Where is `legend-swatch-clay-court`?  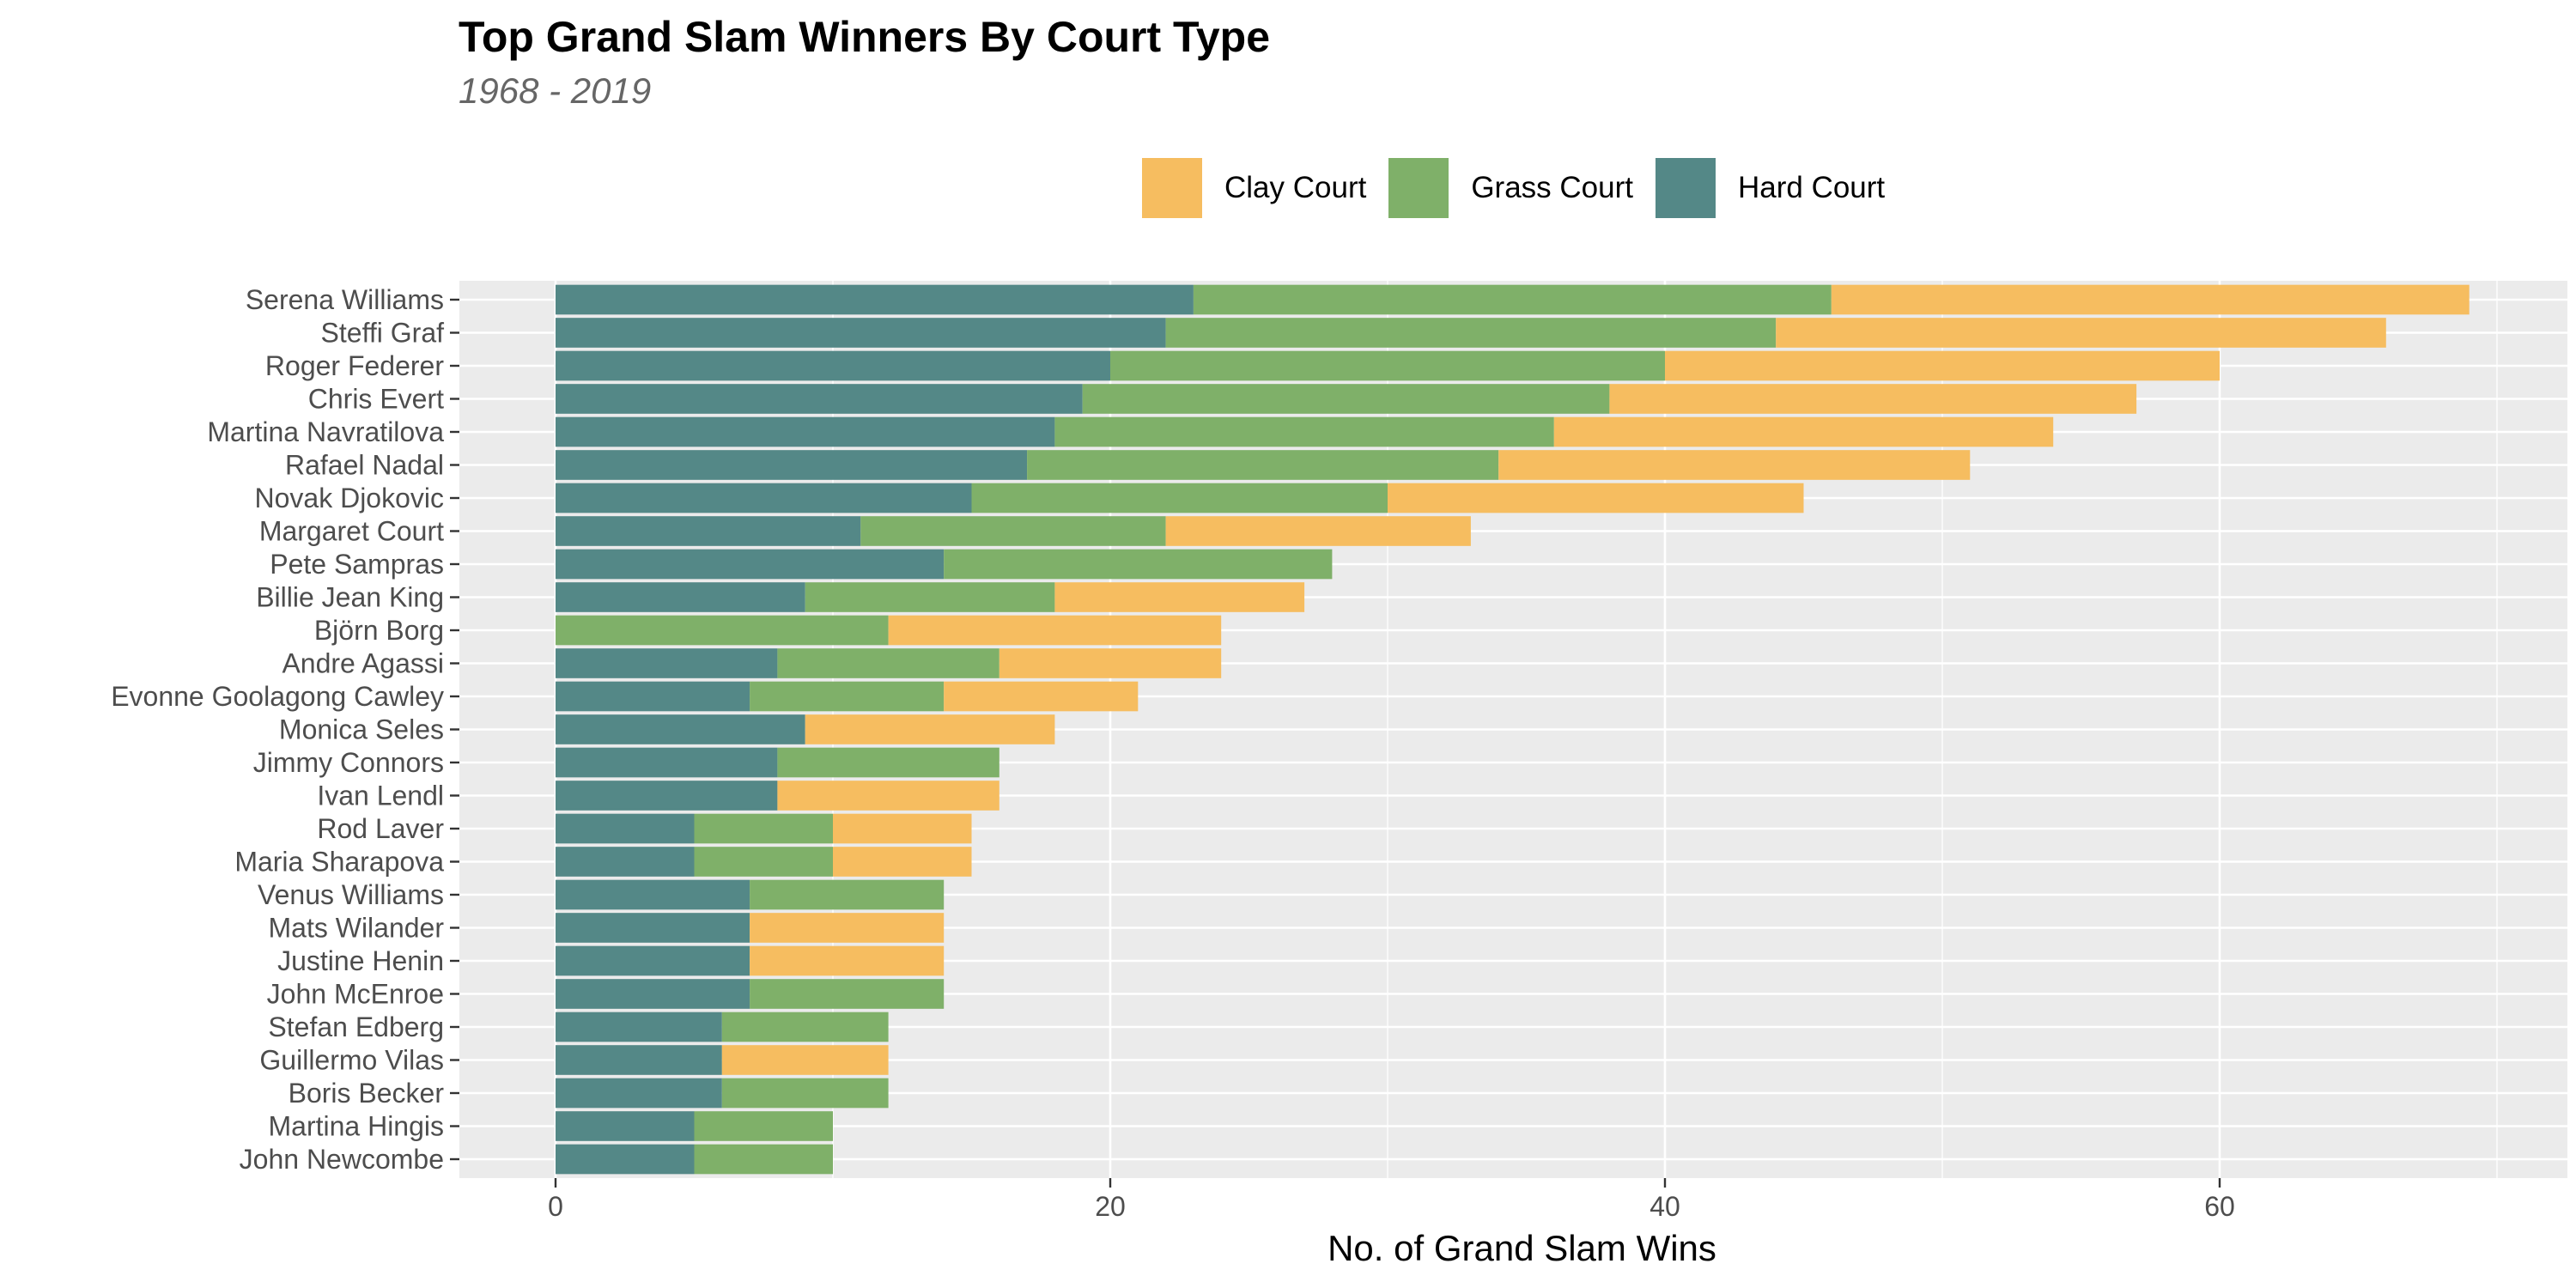 legend-swatch-clay-court is located at coordinates (1172, 188).